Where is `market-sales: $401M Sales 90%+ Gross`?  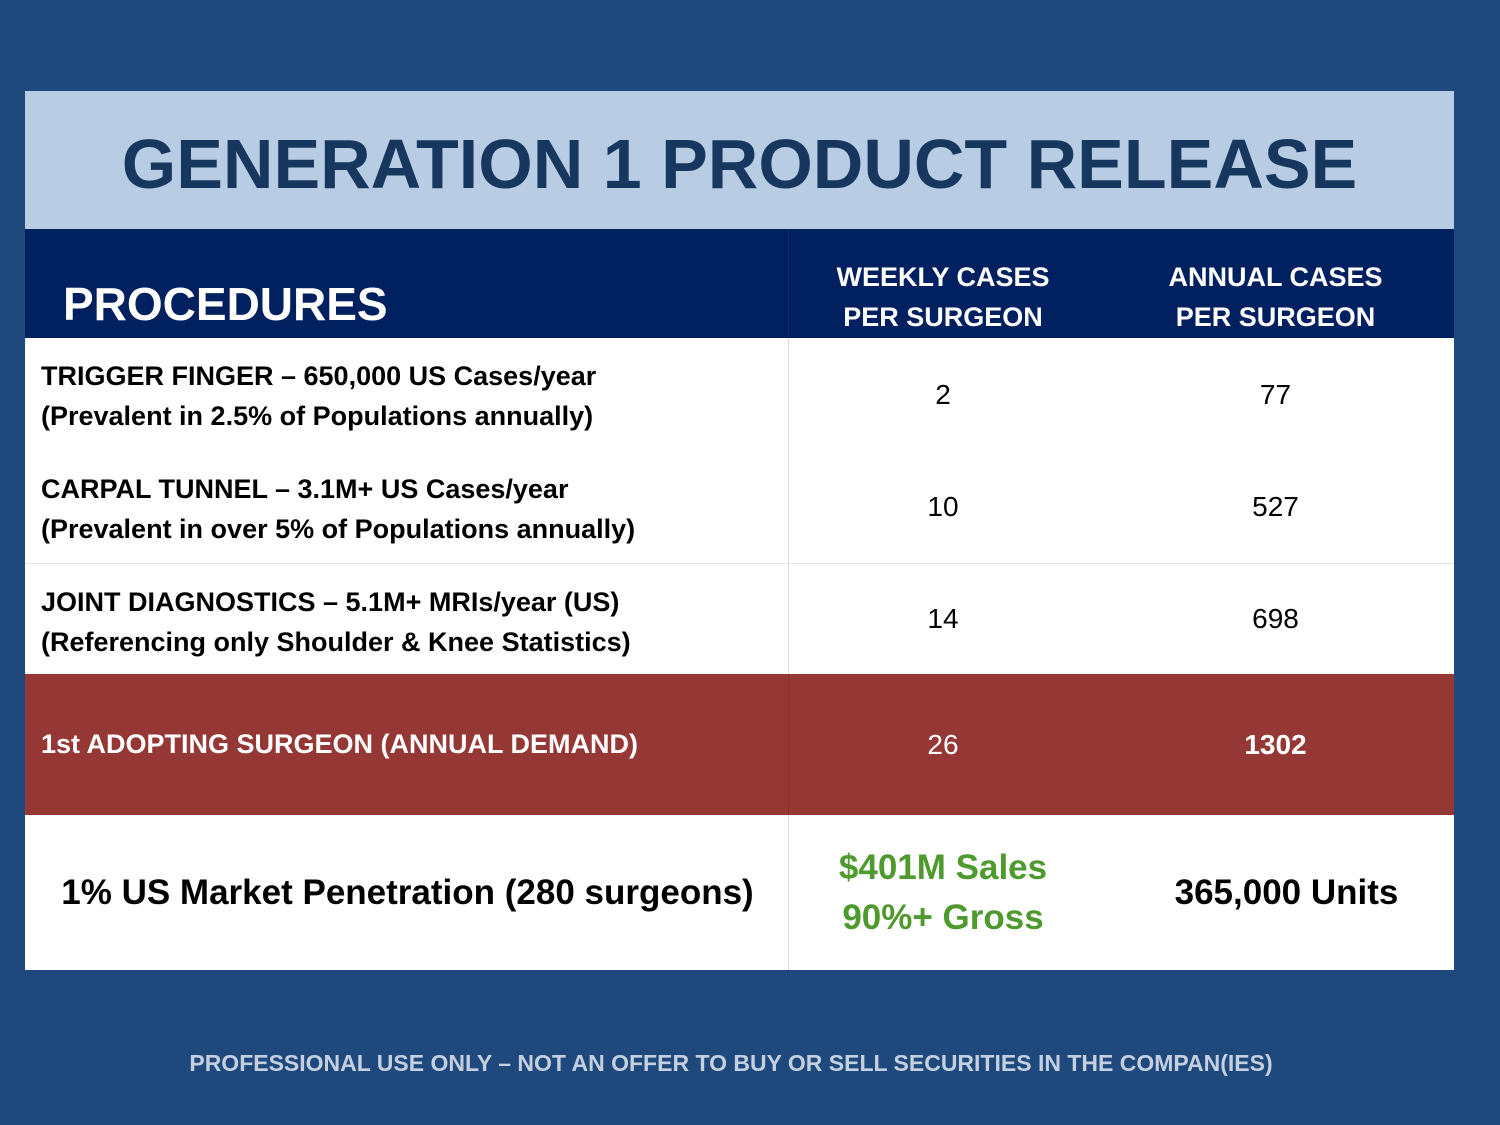
market-sales: $401M Sales 90%+ Gross is located at coordinates (942, 892).